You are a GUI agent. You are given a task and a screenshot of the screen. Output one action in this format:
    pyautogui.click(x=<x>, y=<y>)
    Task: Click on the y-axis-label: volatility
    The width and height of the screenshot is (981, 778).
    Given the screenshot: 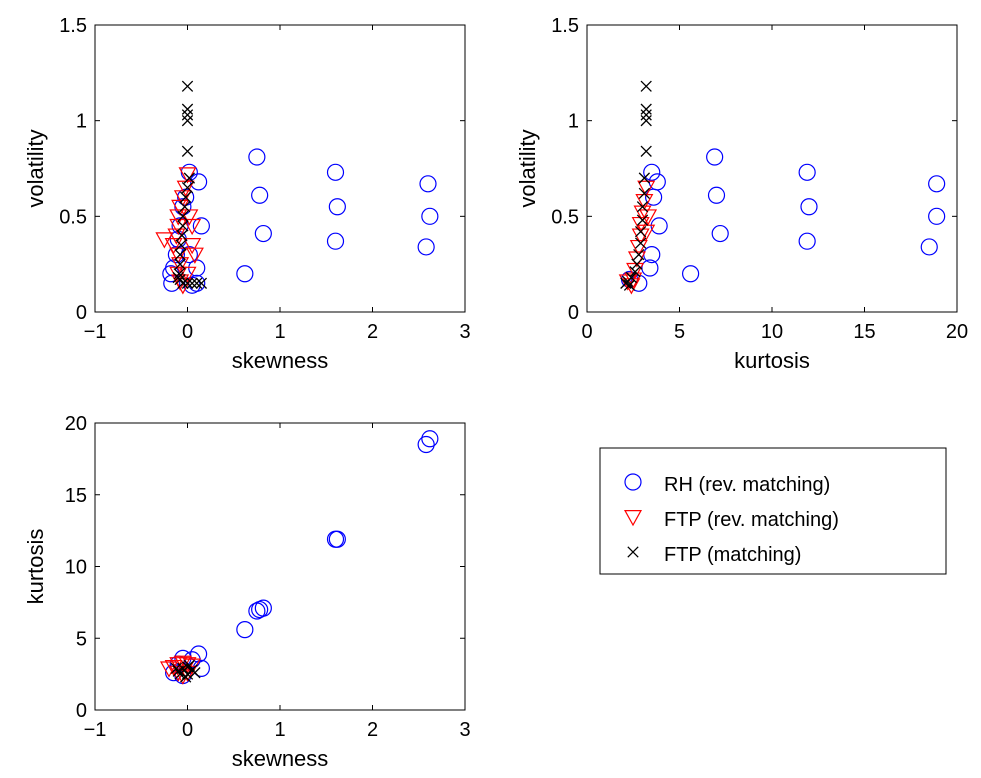 What is the action you would take?
    pyautogui.click(x=35, y=168)
    